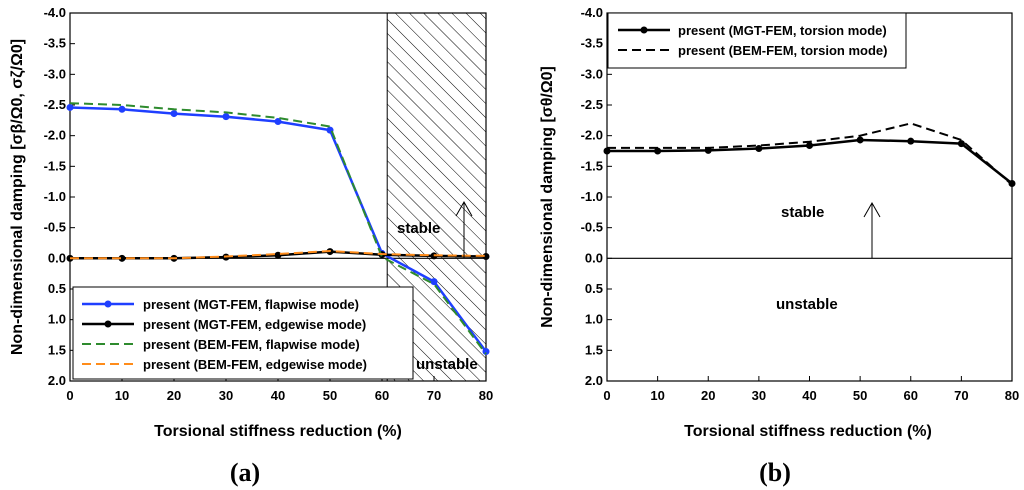 The width and height of the screenshot is (1024, 490). What do you see at coordinates (807, 304) in the screenshot?
I see `panel-b-unstable-label: unstable` at bounding box center [807, 304].